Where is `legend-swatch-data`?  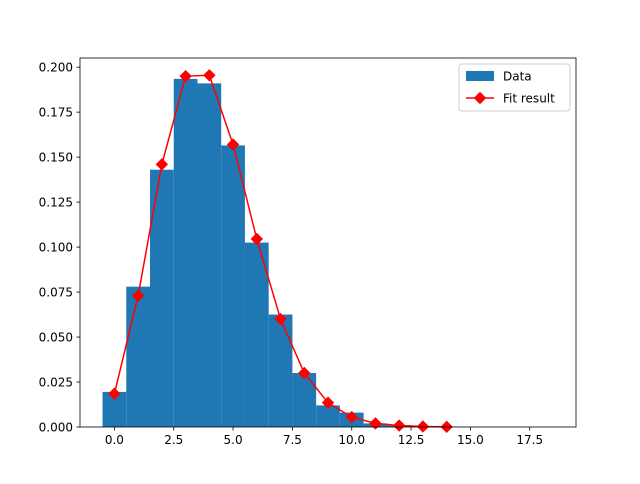
legend-swatch-data is located at coordinates (480, 76).